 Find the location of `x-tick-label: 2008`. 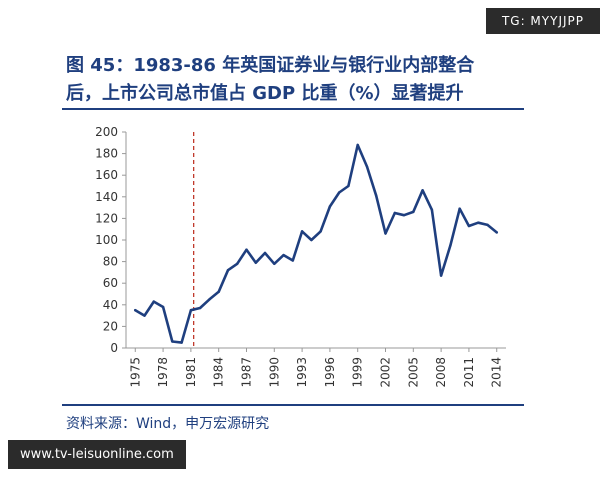

x-tick-label: 2008 is located at coordinates (441, 372).